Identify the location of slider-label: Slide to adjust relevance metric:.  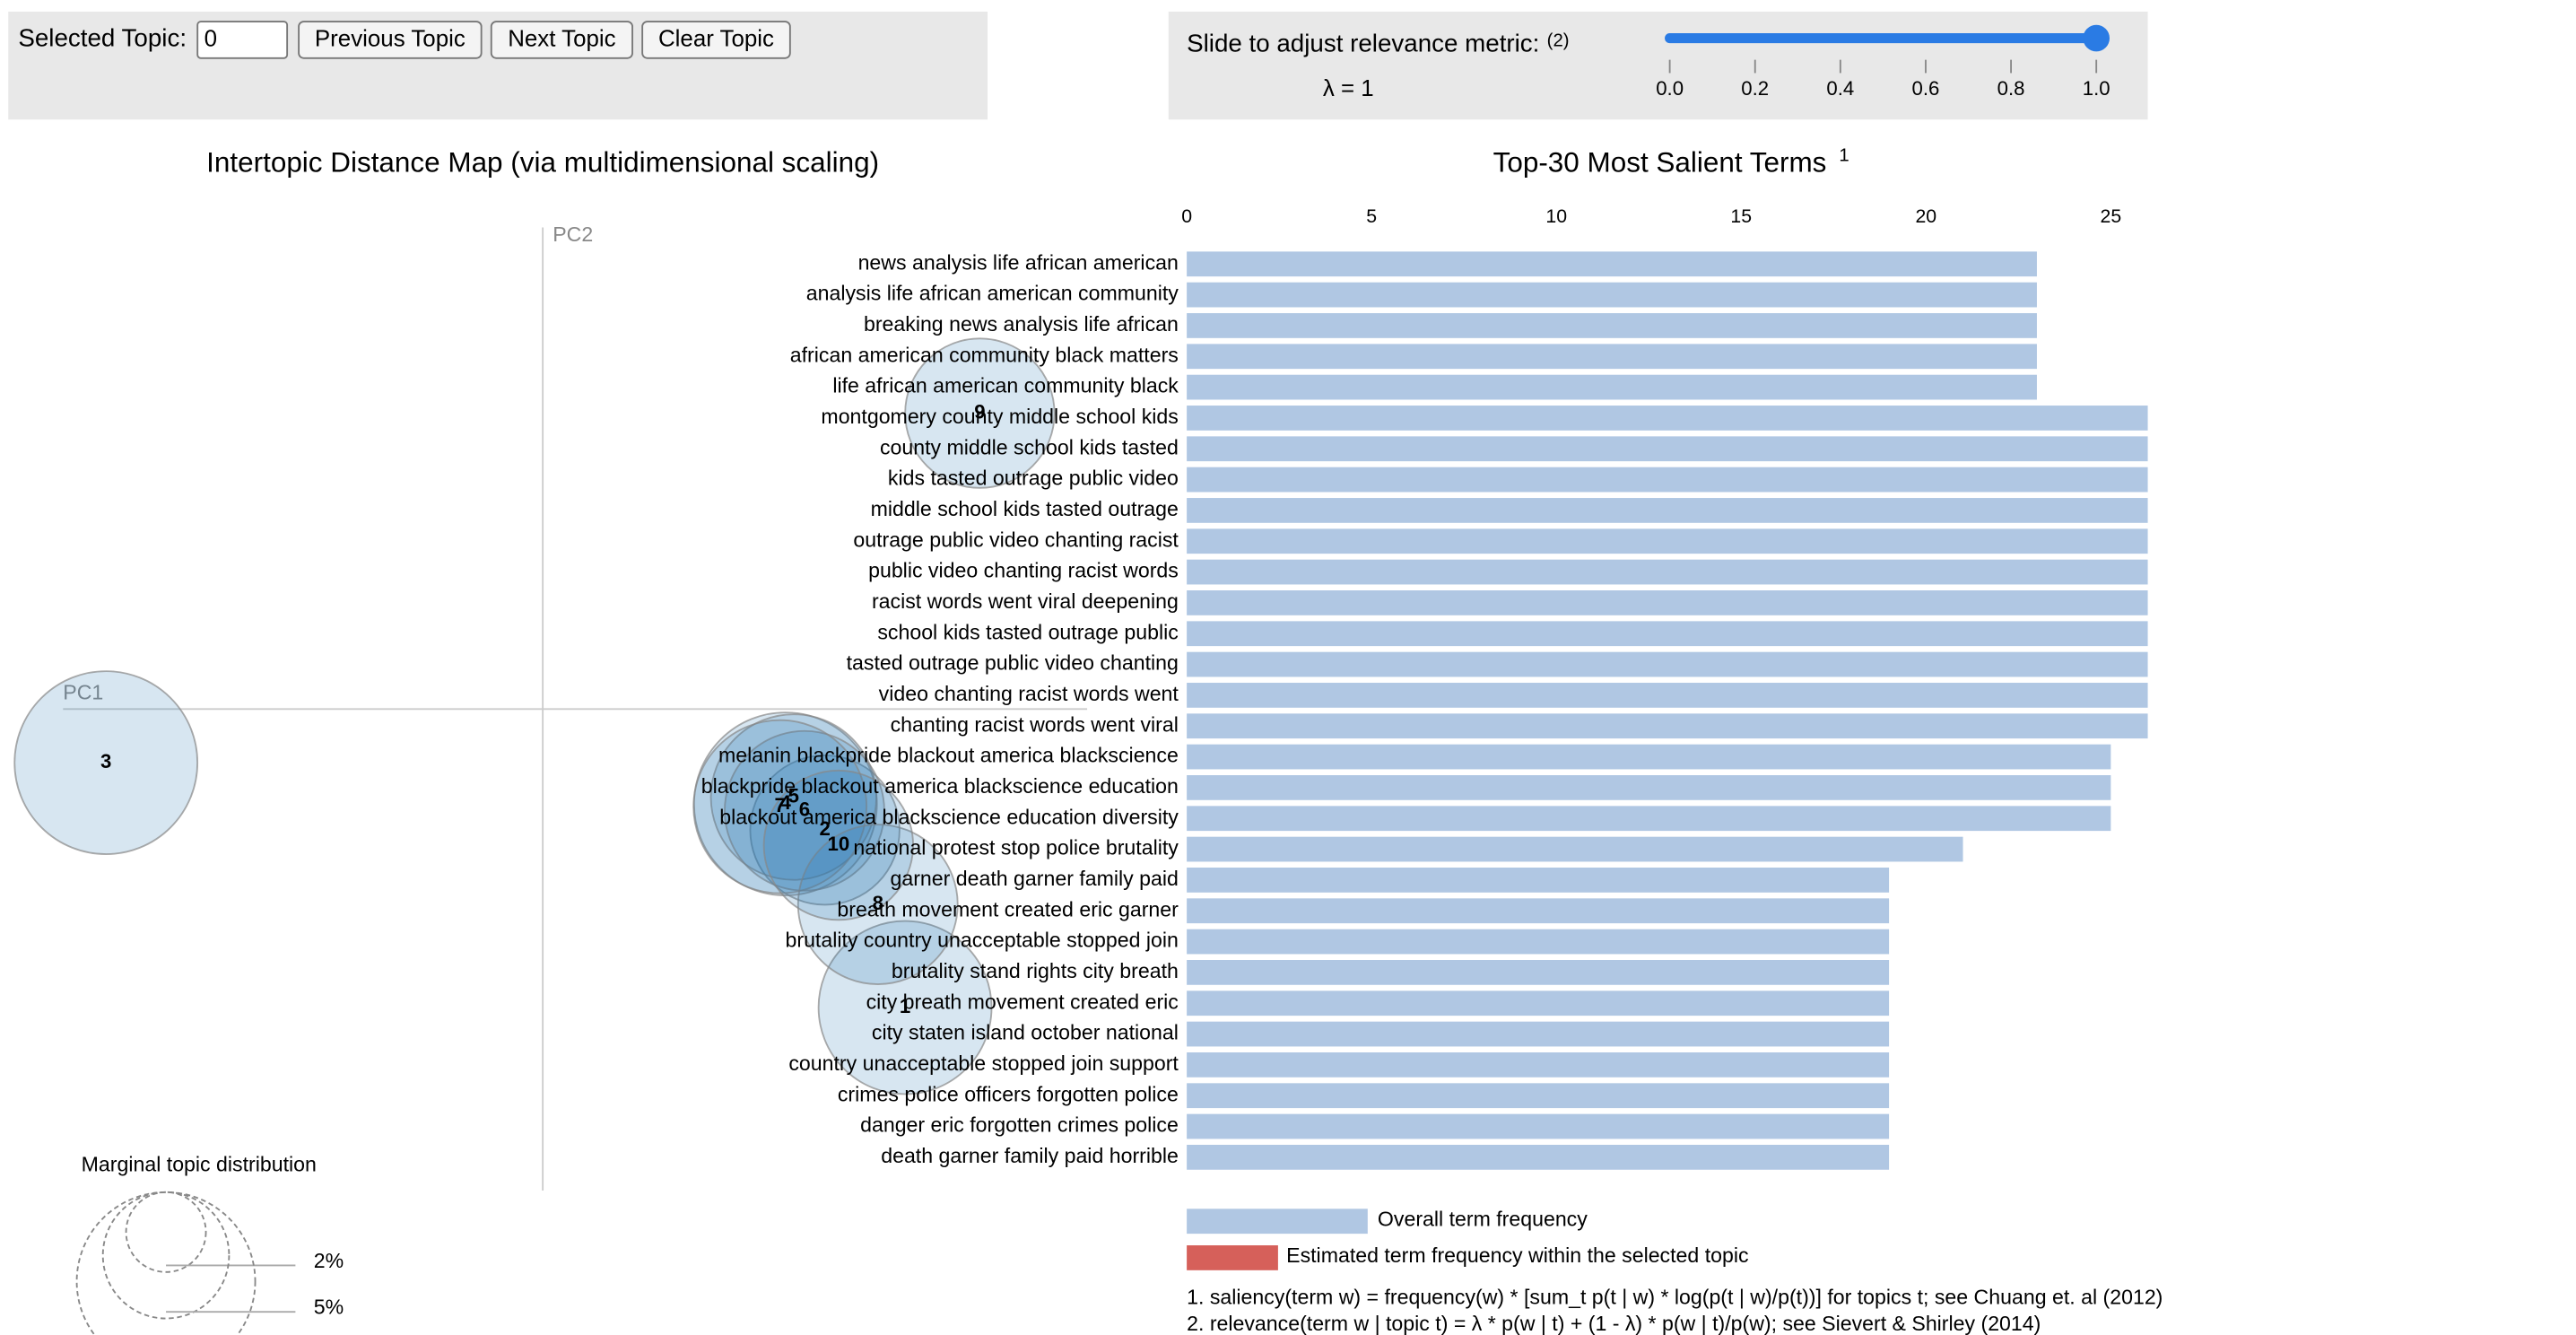
(1363, 43).